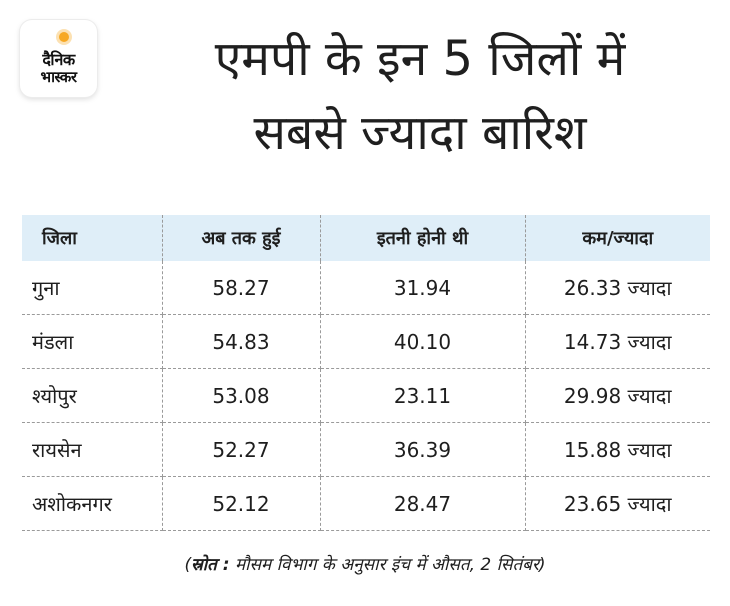  I want to click on district-cell: गुना, so click(92, 288).